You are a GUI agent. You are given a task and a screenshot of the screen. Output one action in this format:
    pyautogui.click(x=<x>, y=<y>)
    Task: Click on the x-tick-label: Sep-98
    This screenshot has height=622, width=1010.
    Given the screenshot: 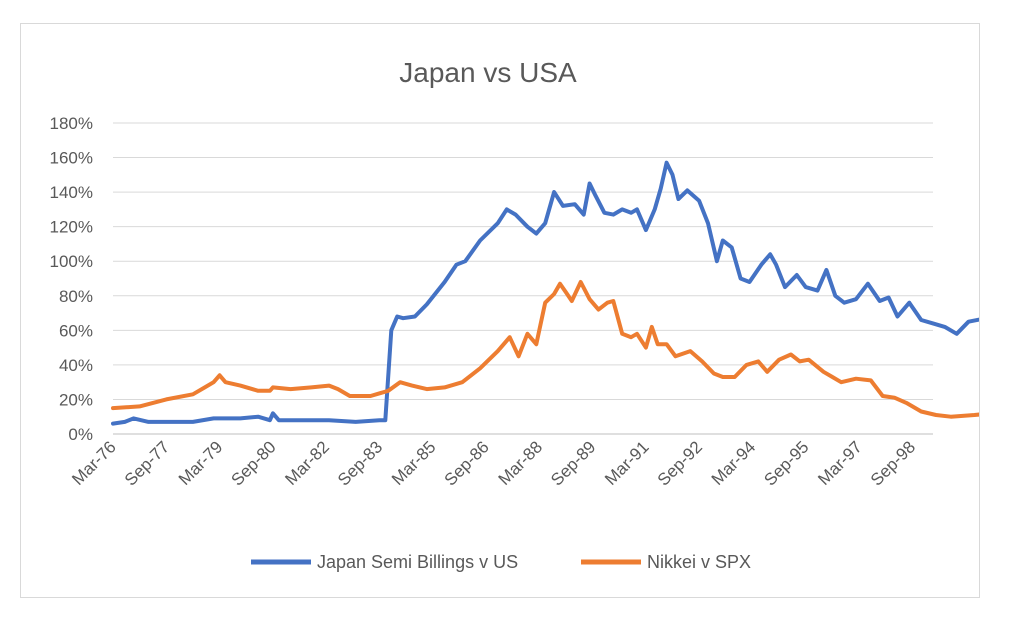 What is the action you would take?
    pyautogui.click(x=893, y=463)
    